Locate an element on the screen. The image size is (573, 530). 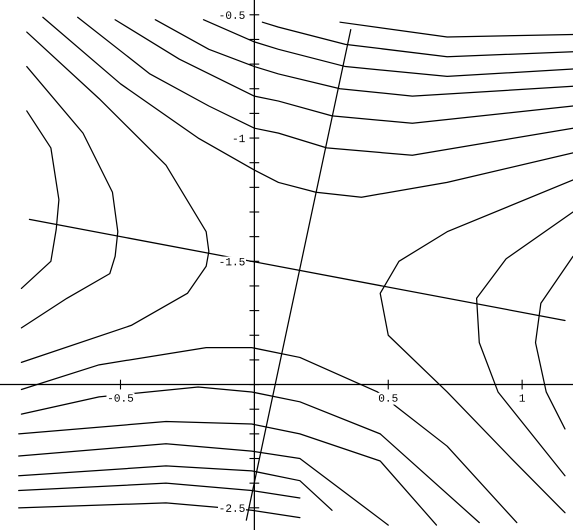
x-tick-label: 0.5 is located at coordinates (388, 398).